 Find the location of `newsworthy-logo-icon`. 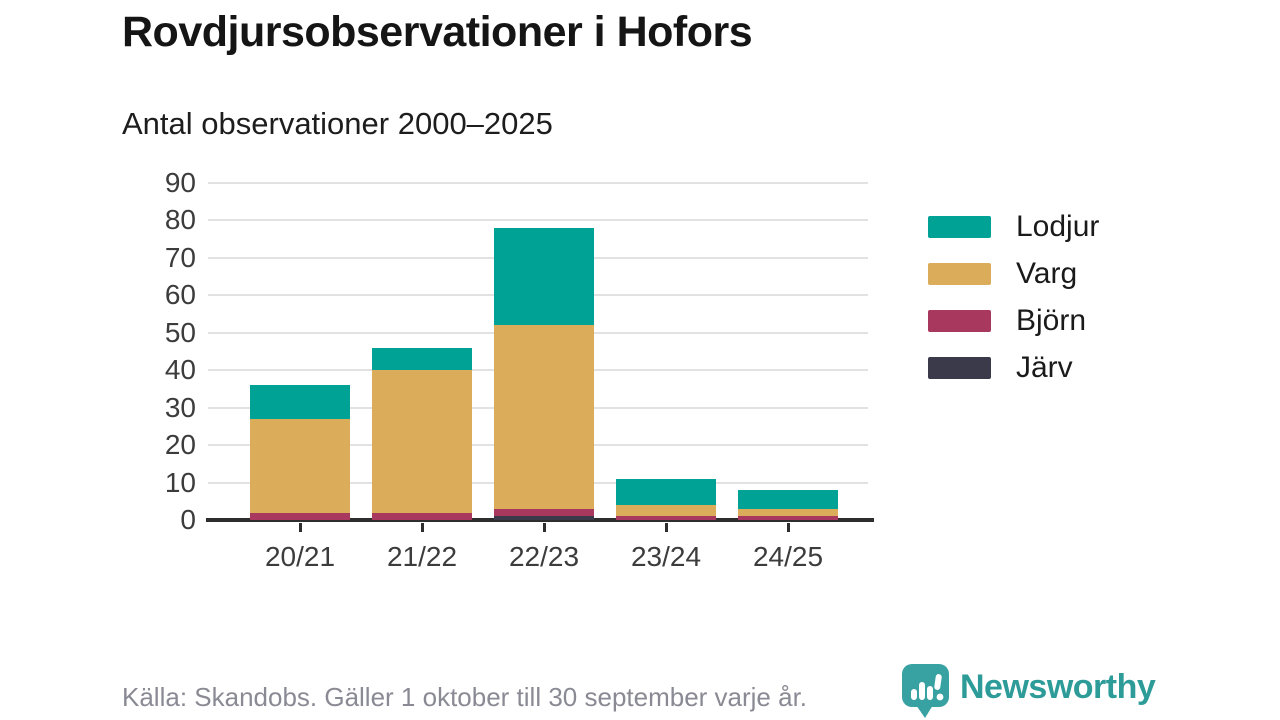

newsworthy-logo-icon is located at coordinates (925, 691).